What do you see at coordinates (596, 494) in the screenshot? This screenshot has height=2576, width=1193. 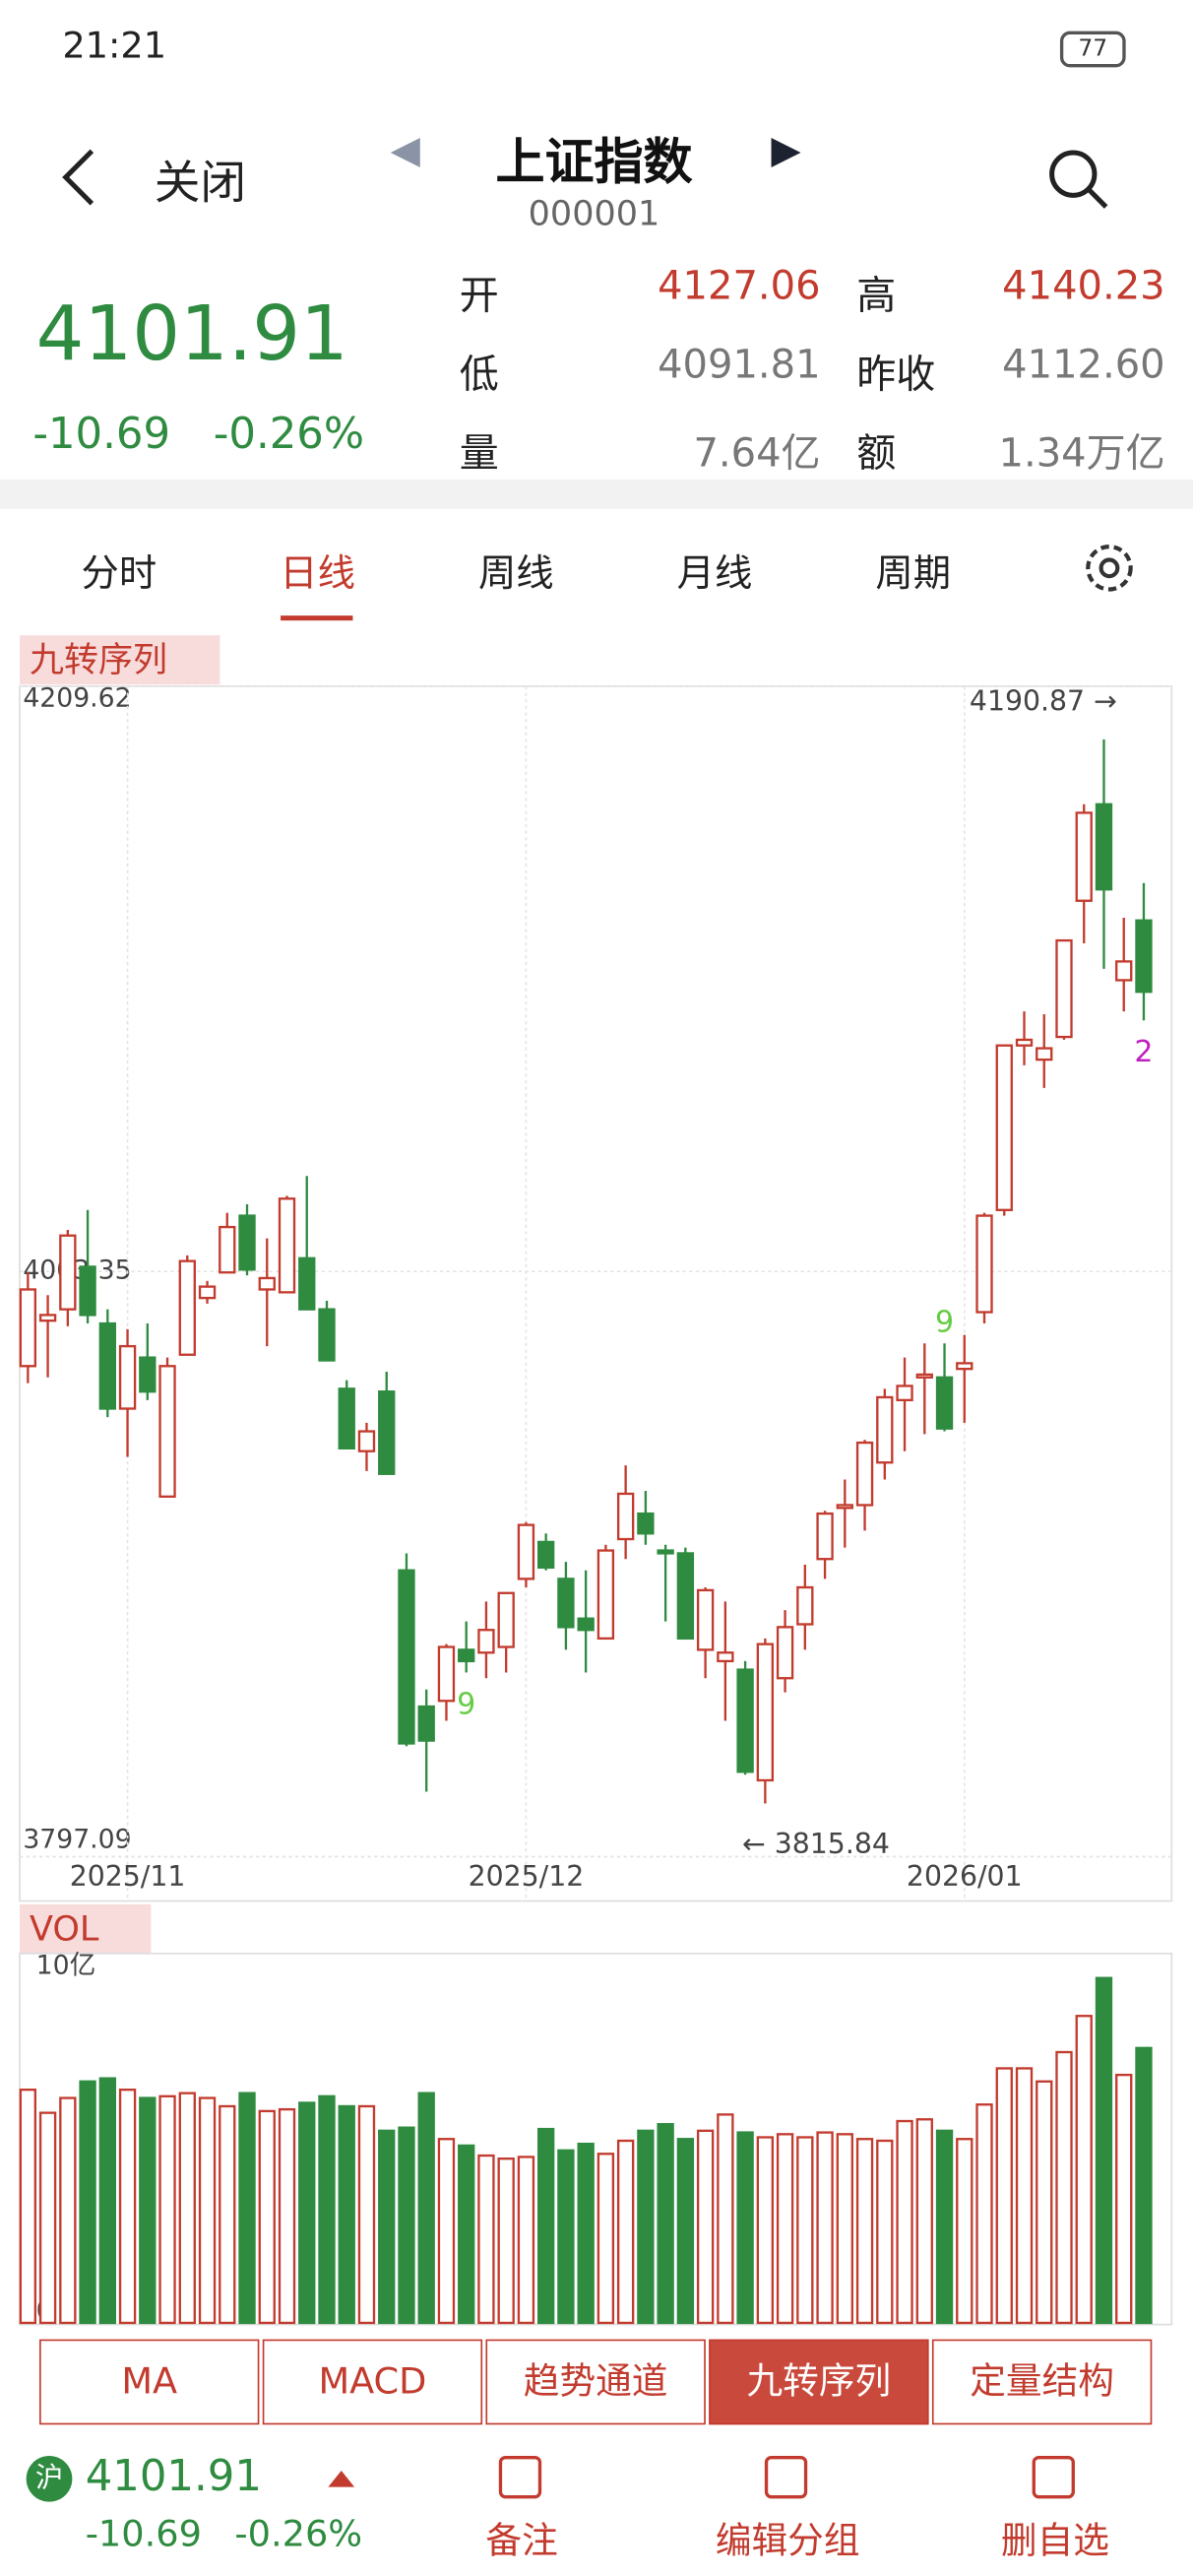 I see `divider` at bounding box center [596, 494].